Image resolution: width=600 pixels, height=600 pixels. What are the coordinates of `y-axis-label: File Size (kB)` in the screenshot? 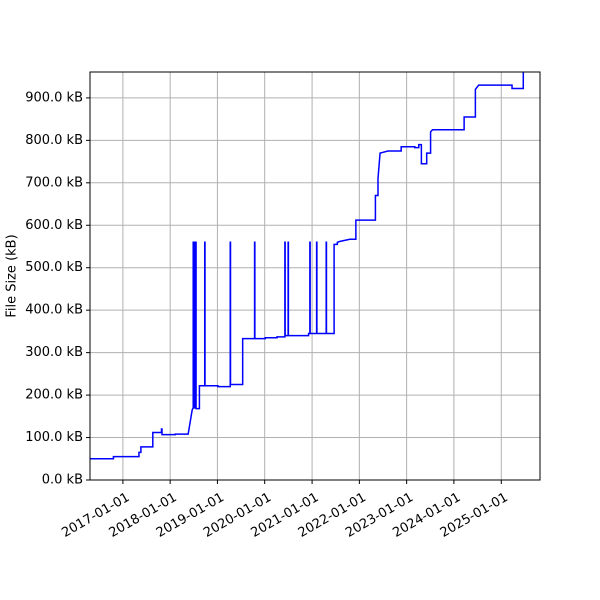 It's located at (12, 275).